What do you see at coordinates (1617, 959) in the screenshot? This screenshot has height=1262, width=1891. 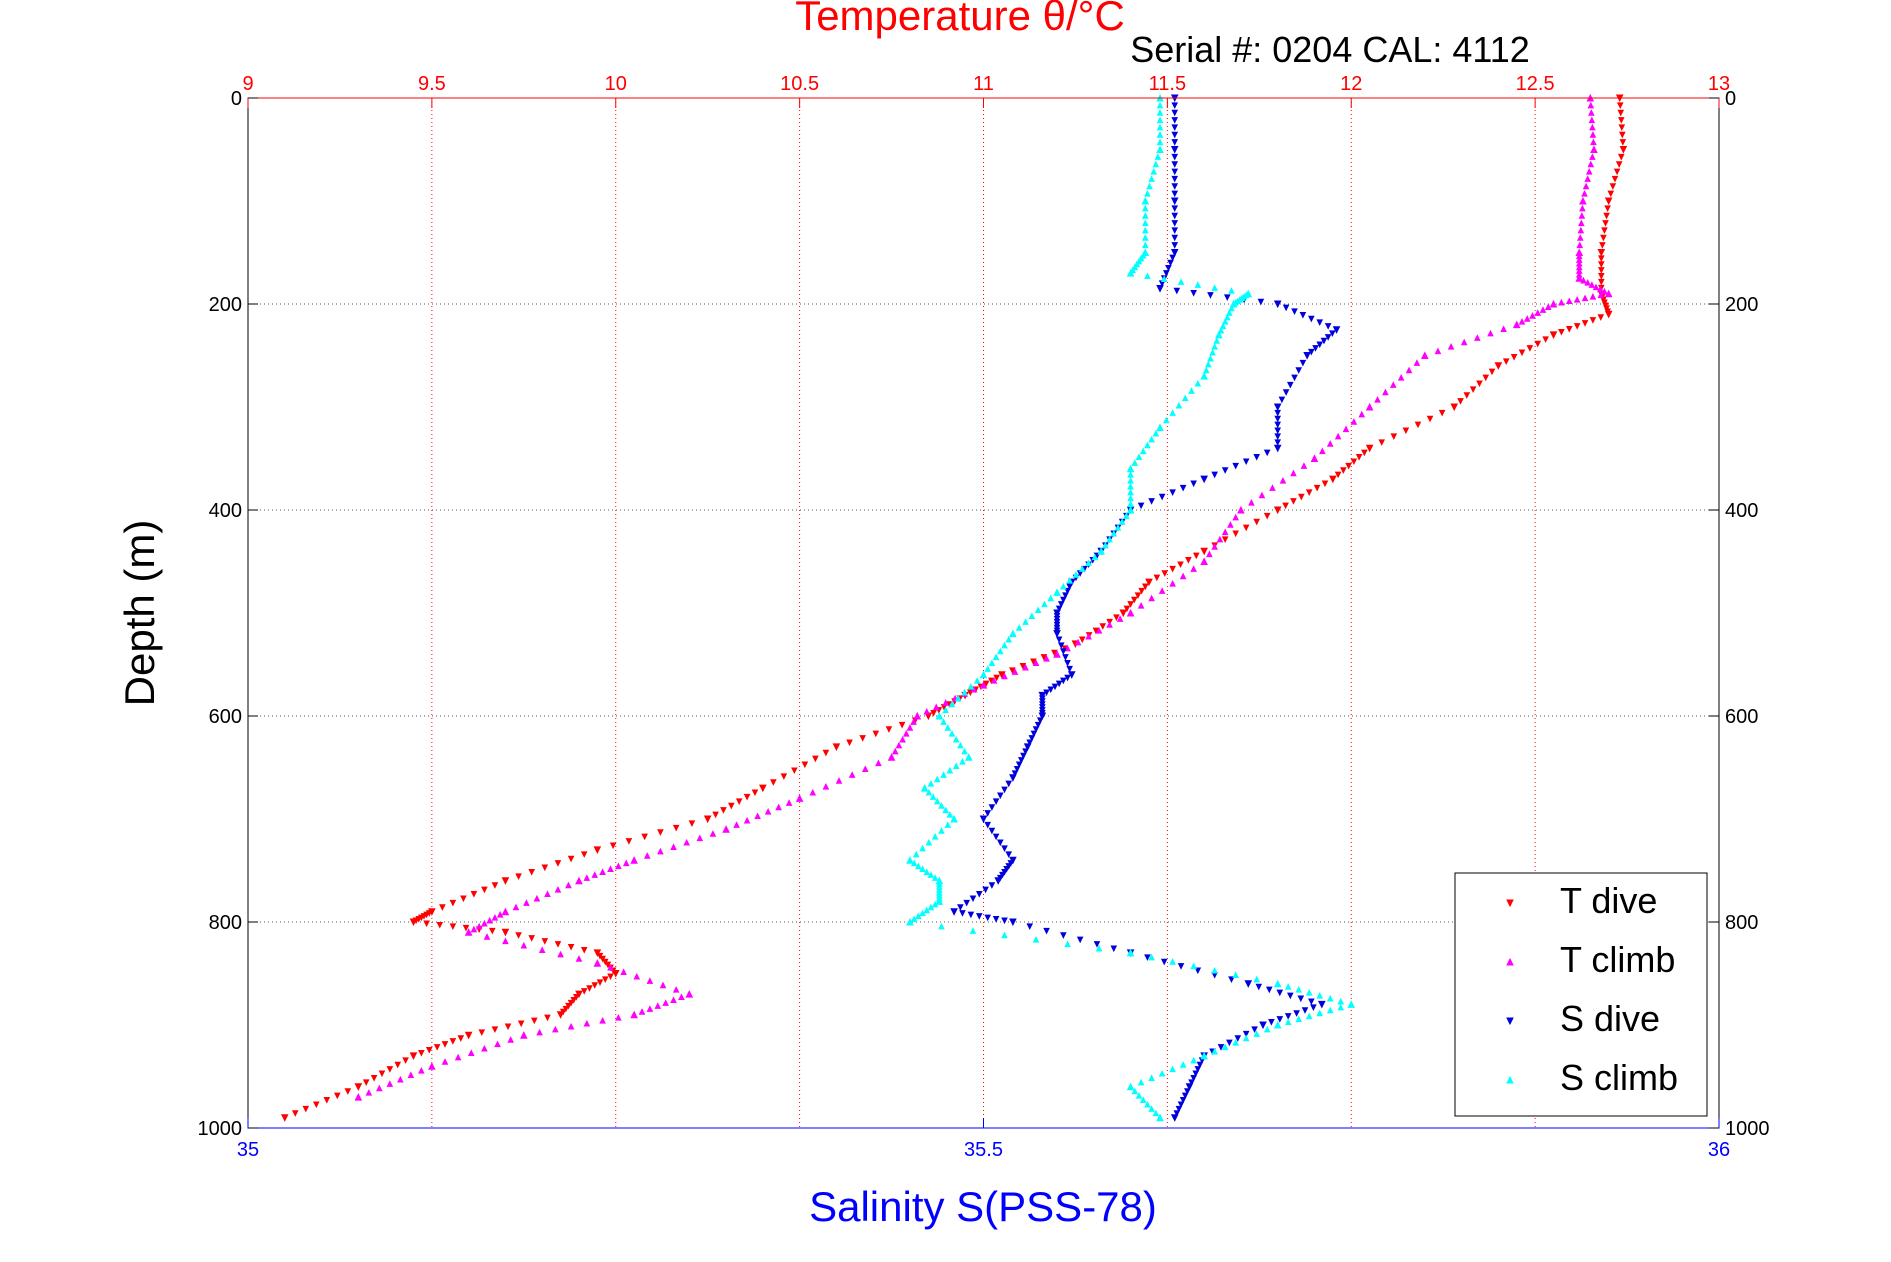 I see `legend-label: T climb` at bounding box center [1617, 959].